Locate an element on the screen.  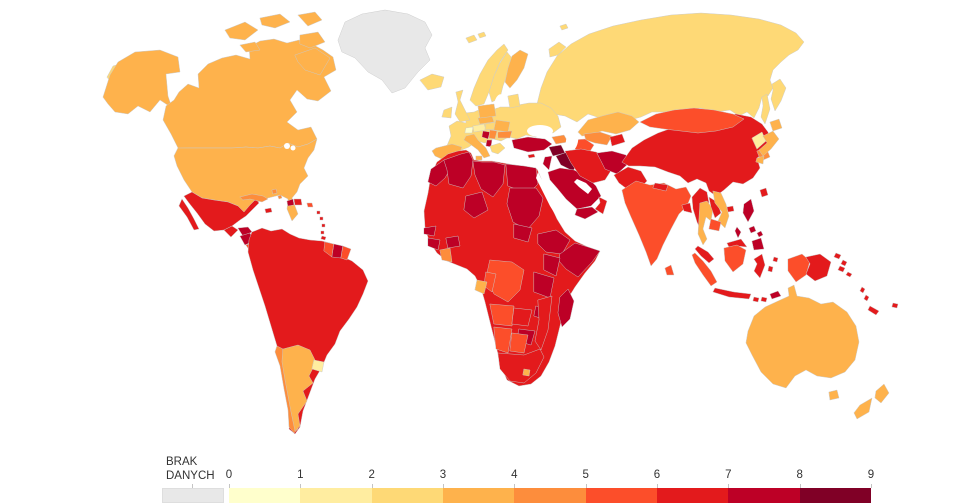
country-bulgaria is located at coordinates (505, 134).